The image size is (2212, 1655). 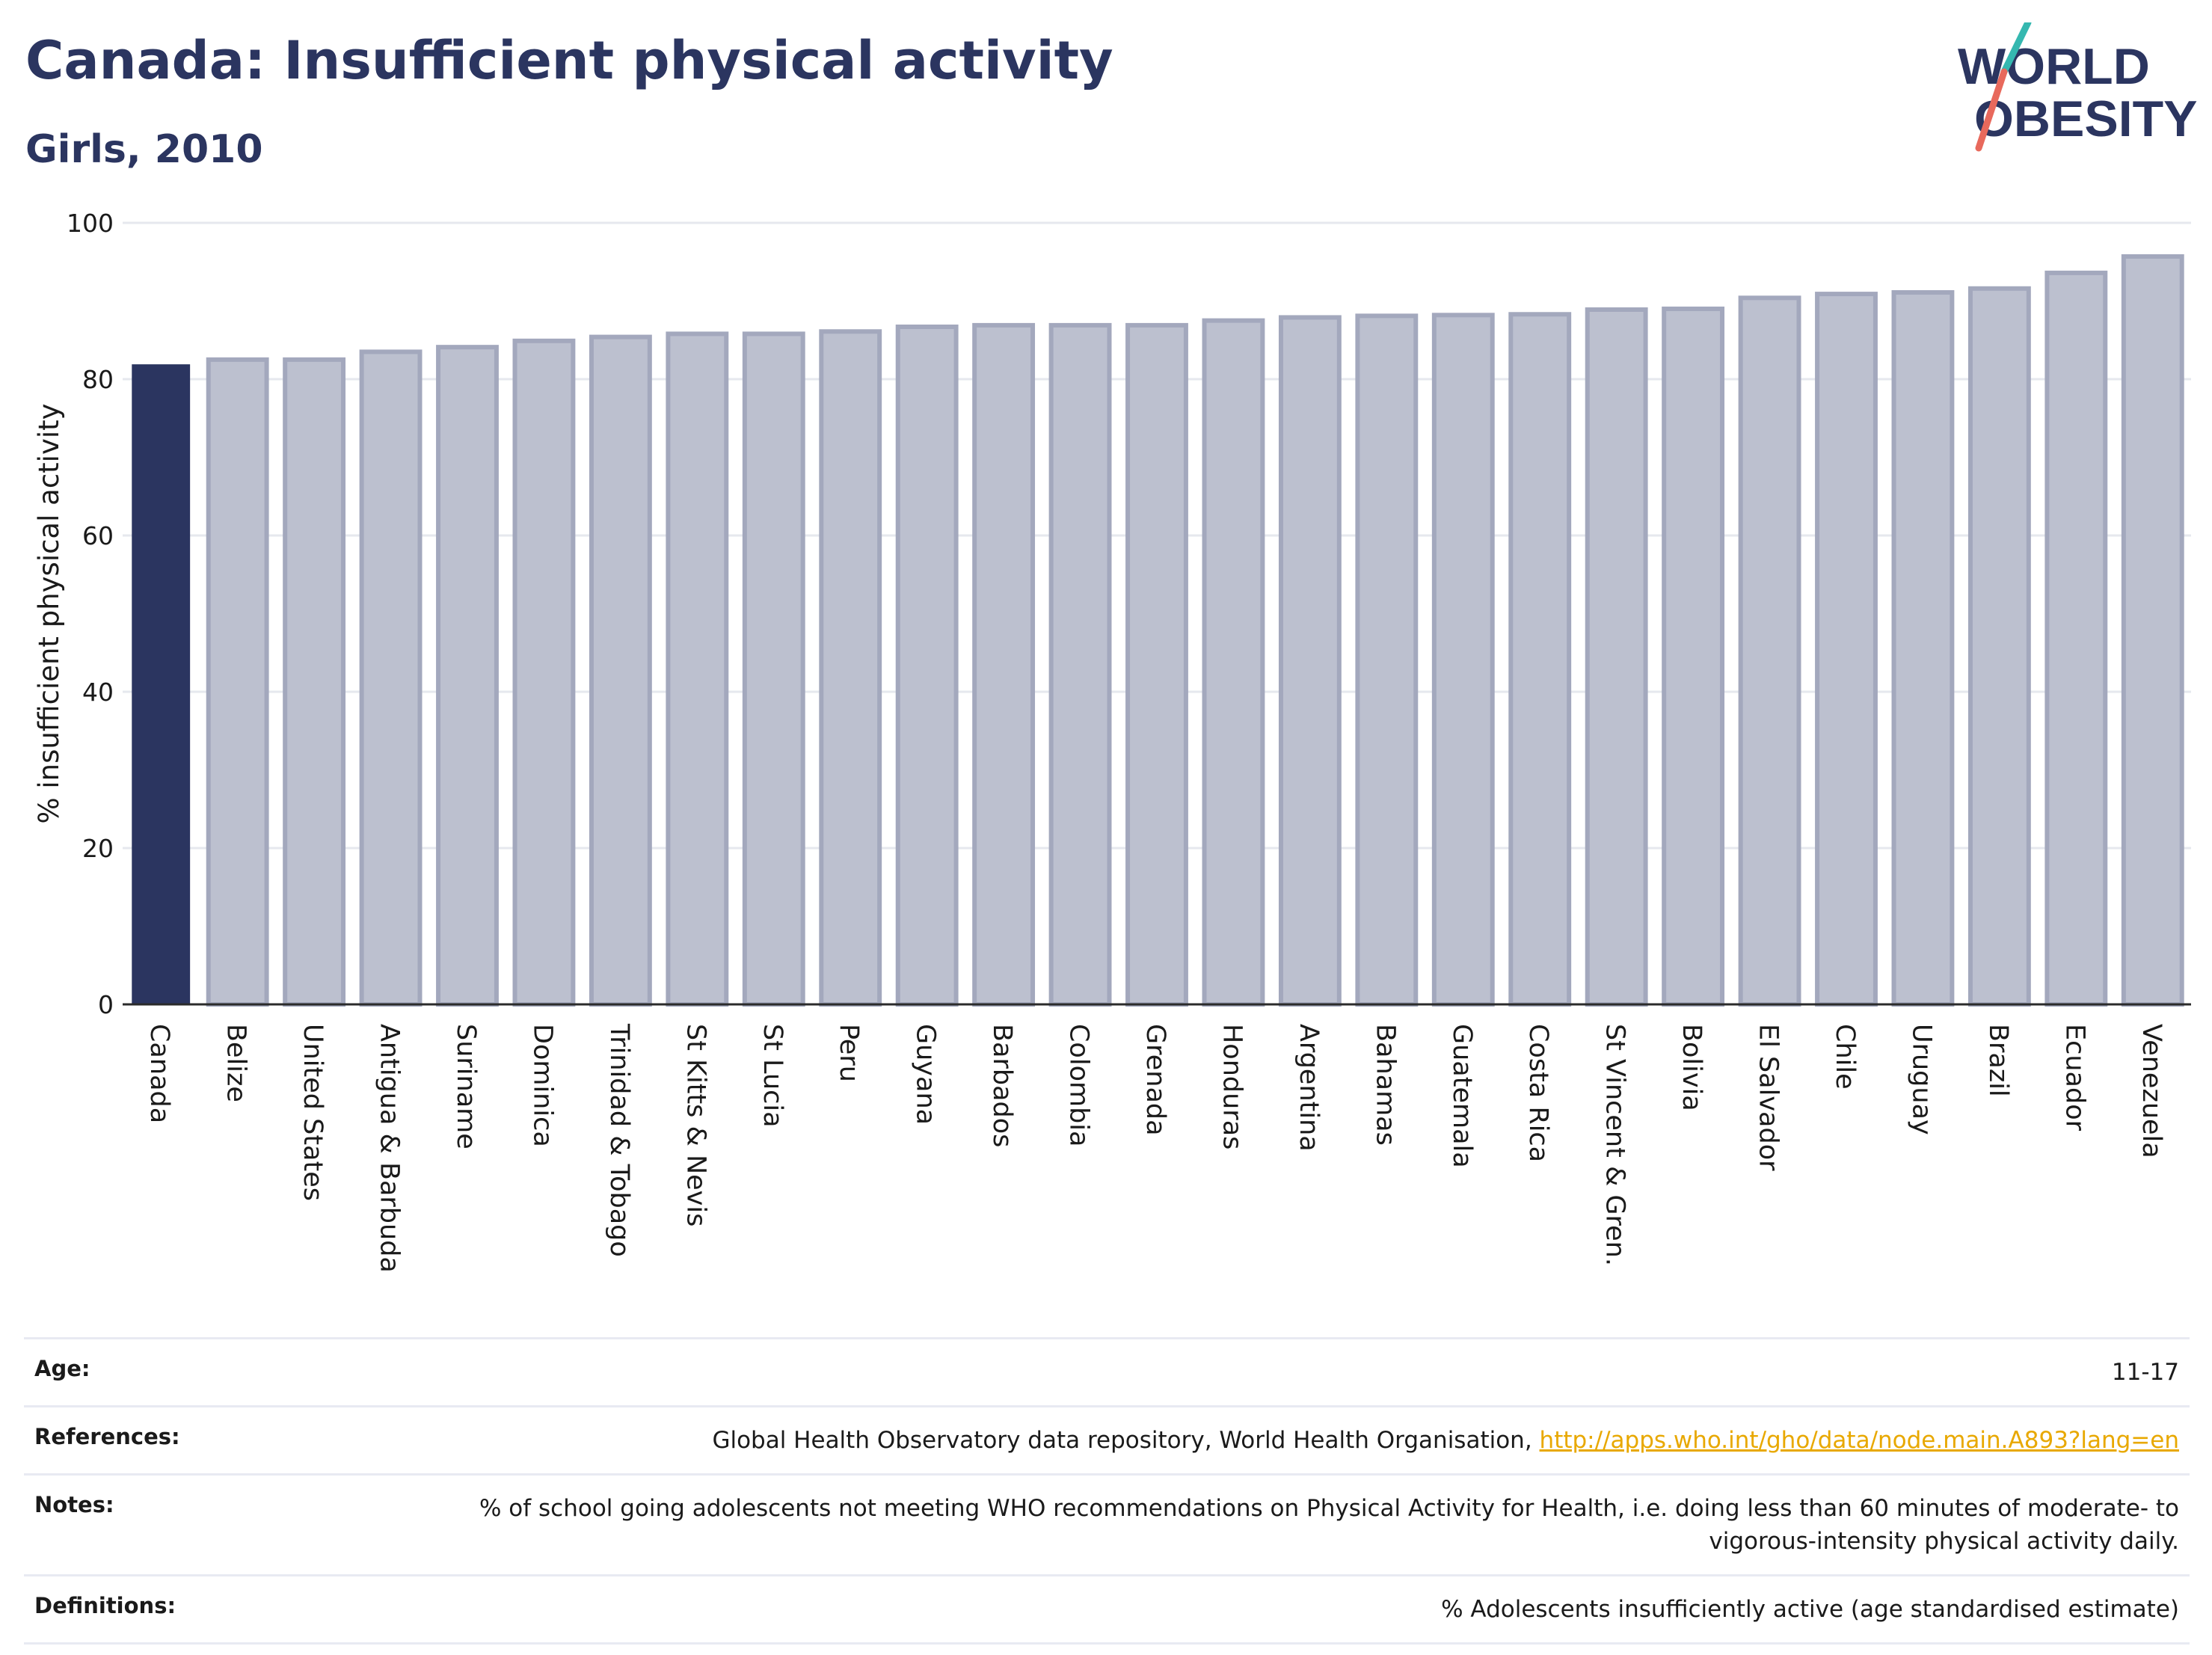 What do you see at coordinates (772, 1076) in the screenshot?
I see `x-tick-label: St Lucia` at bounding box center [772, 1076].